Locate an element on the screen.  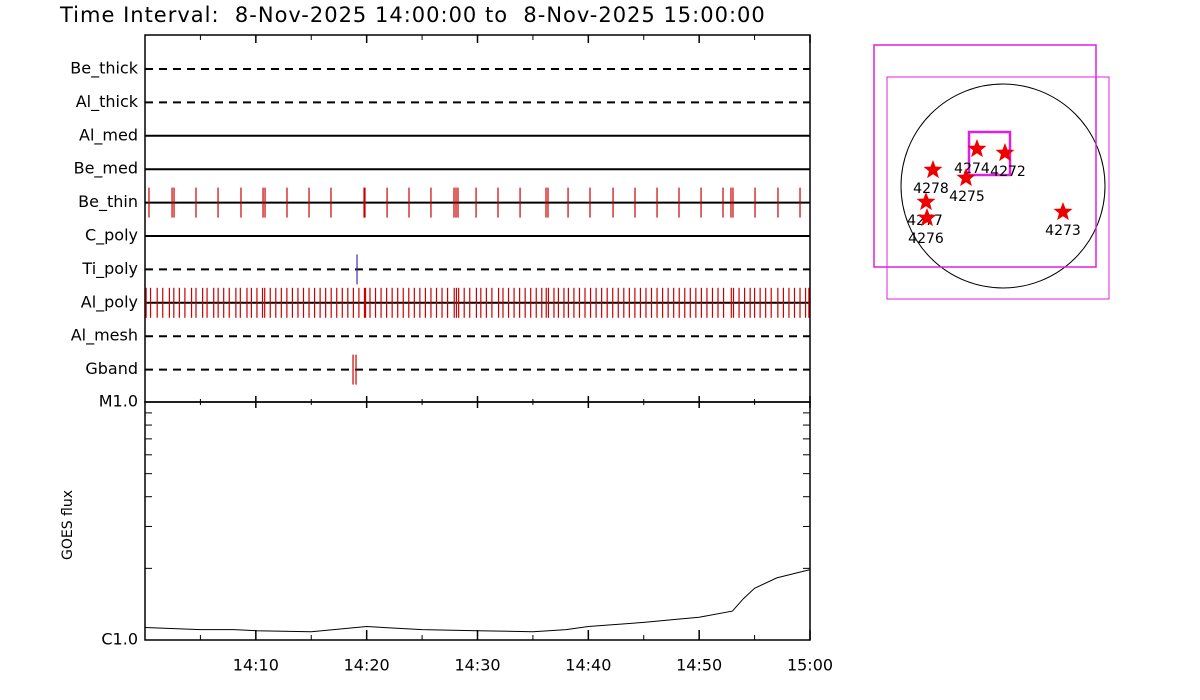
region-label: 4272 is located at coordinates (1008, 172).